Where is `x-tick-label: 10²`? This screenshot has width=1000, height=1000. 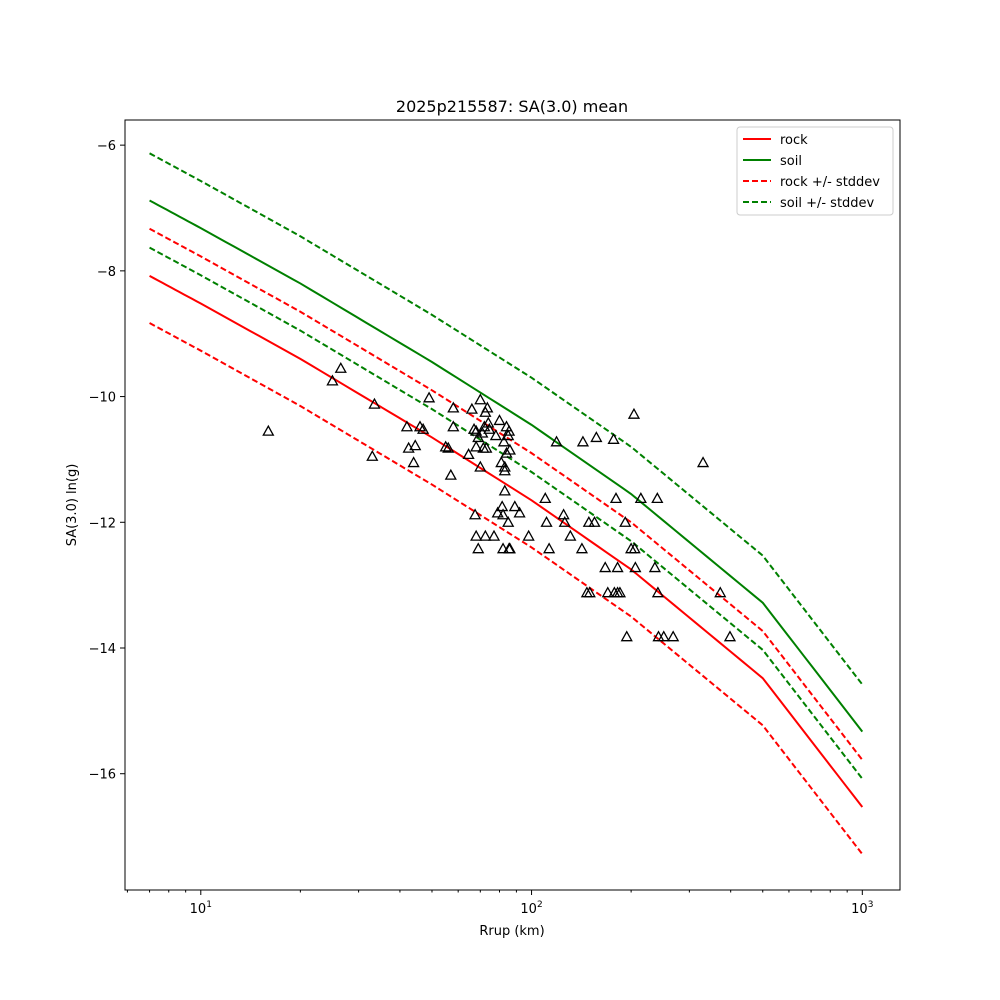
x-tick-label: 10² is located at coordinates (531, 908).